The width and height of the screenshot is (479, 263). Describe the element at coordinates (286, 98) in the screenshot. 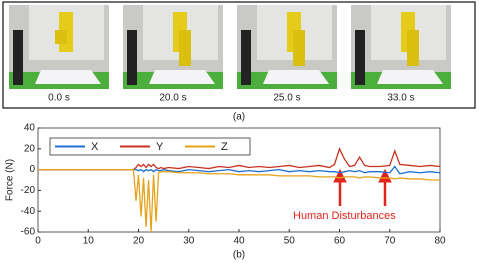

I see `photo-caption: 25.0 s` at that location.